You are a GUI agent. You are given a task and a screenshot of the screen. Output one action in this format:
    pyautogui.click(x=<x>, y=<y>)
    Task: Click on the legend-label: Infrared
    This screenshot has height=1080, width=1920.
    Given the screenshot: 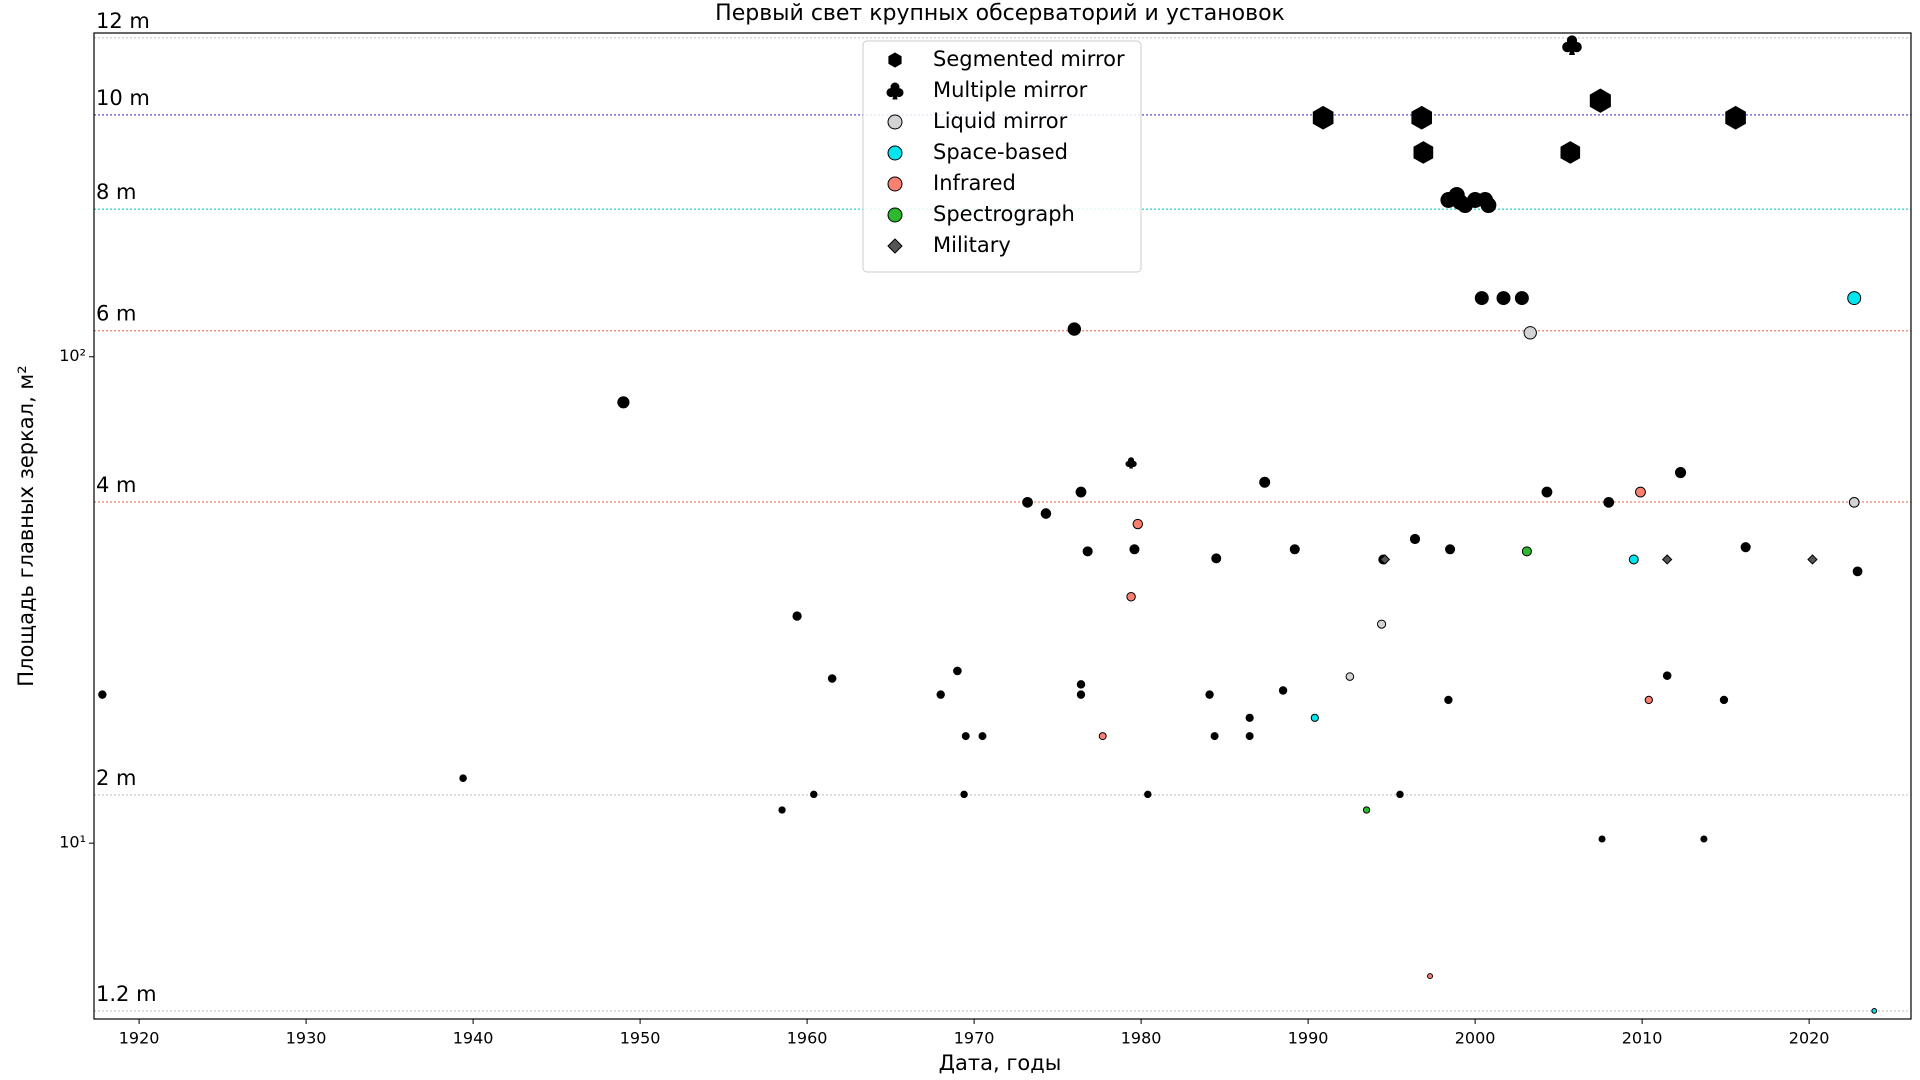 What is the action you would take?
    pyautogui.click(x=974, y=183)
    